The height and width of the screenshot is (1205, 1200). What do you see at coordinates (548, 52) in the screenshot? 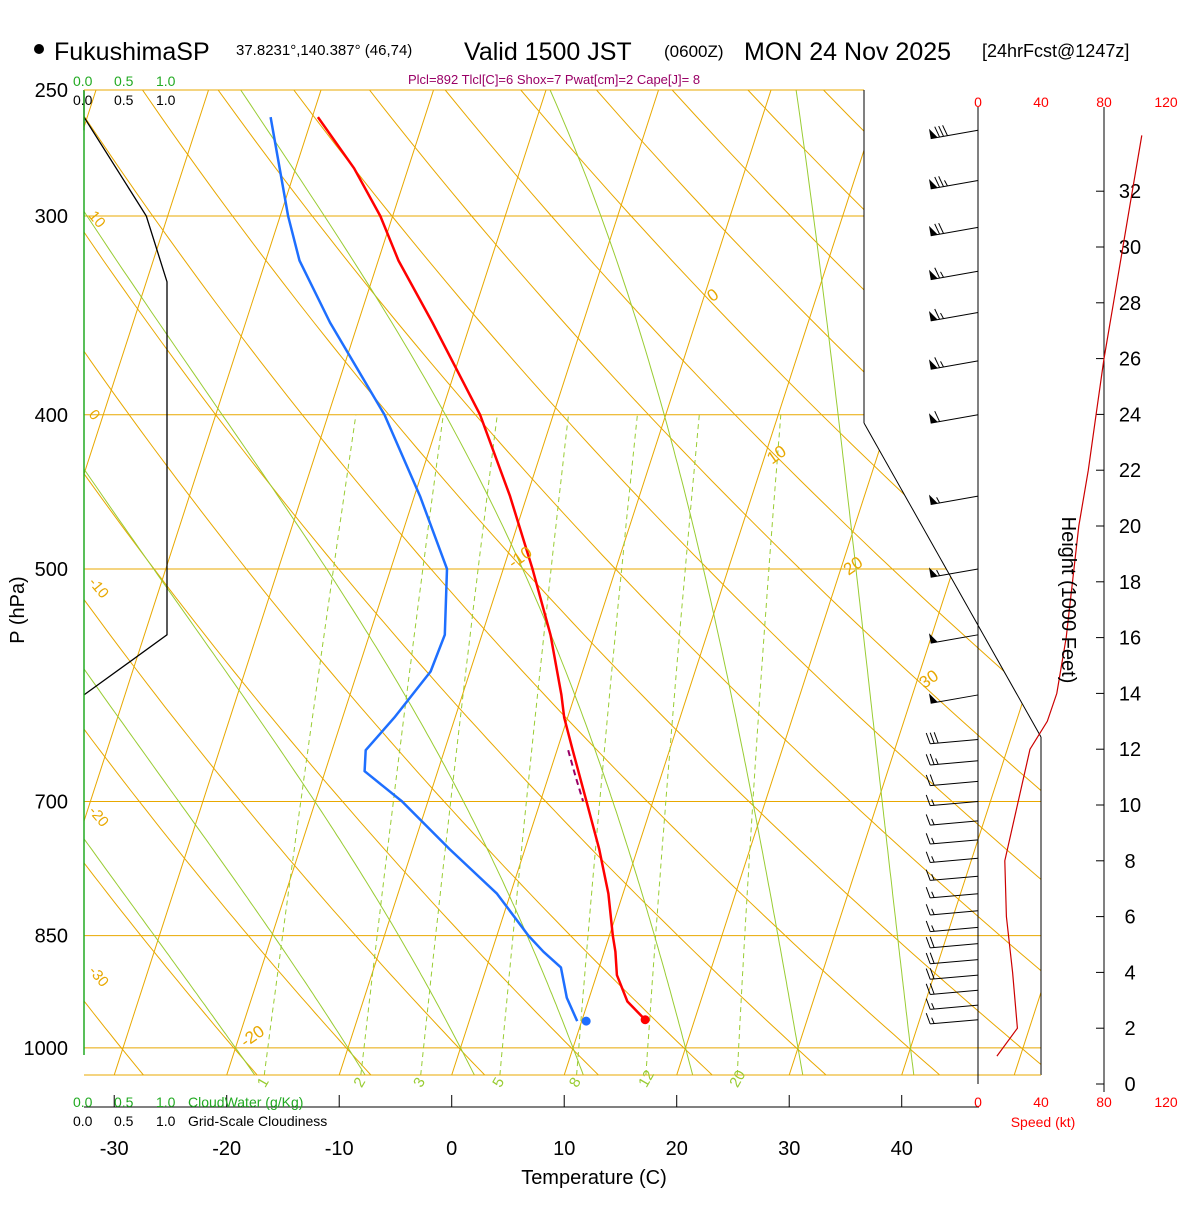
I see `valid-time: Valid 1500 JST` at bounding box center [548, 52].